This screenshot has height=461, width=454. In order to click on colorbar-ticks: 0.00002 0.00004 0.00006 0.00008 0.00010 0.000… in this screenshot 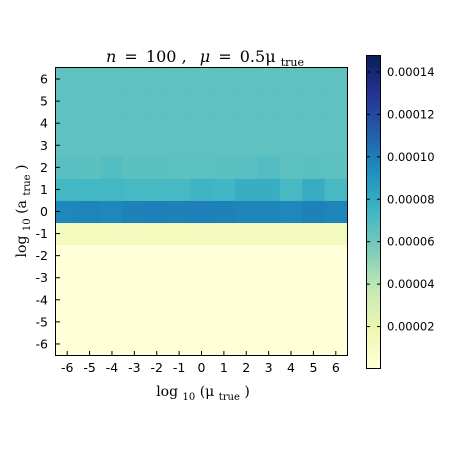, I will do `click(400, 199)`.